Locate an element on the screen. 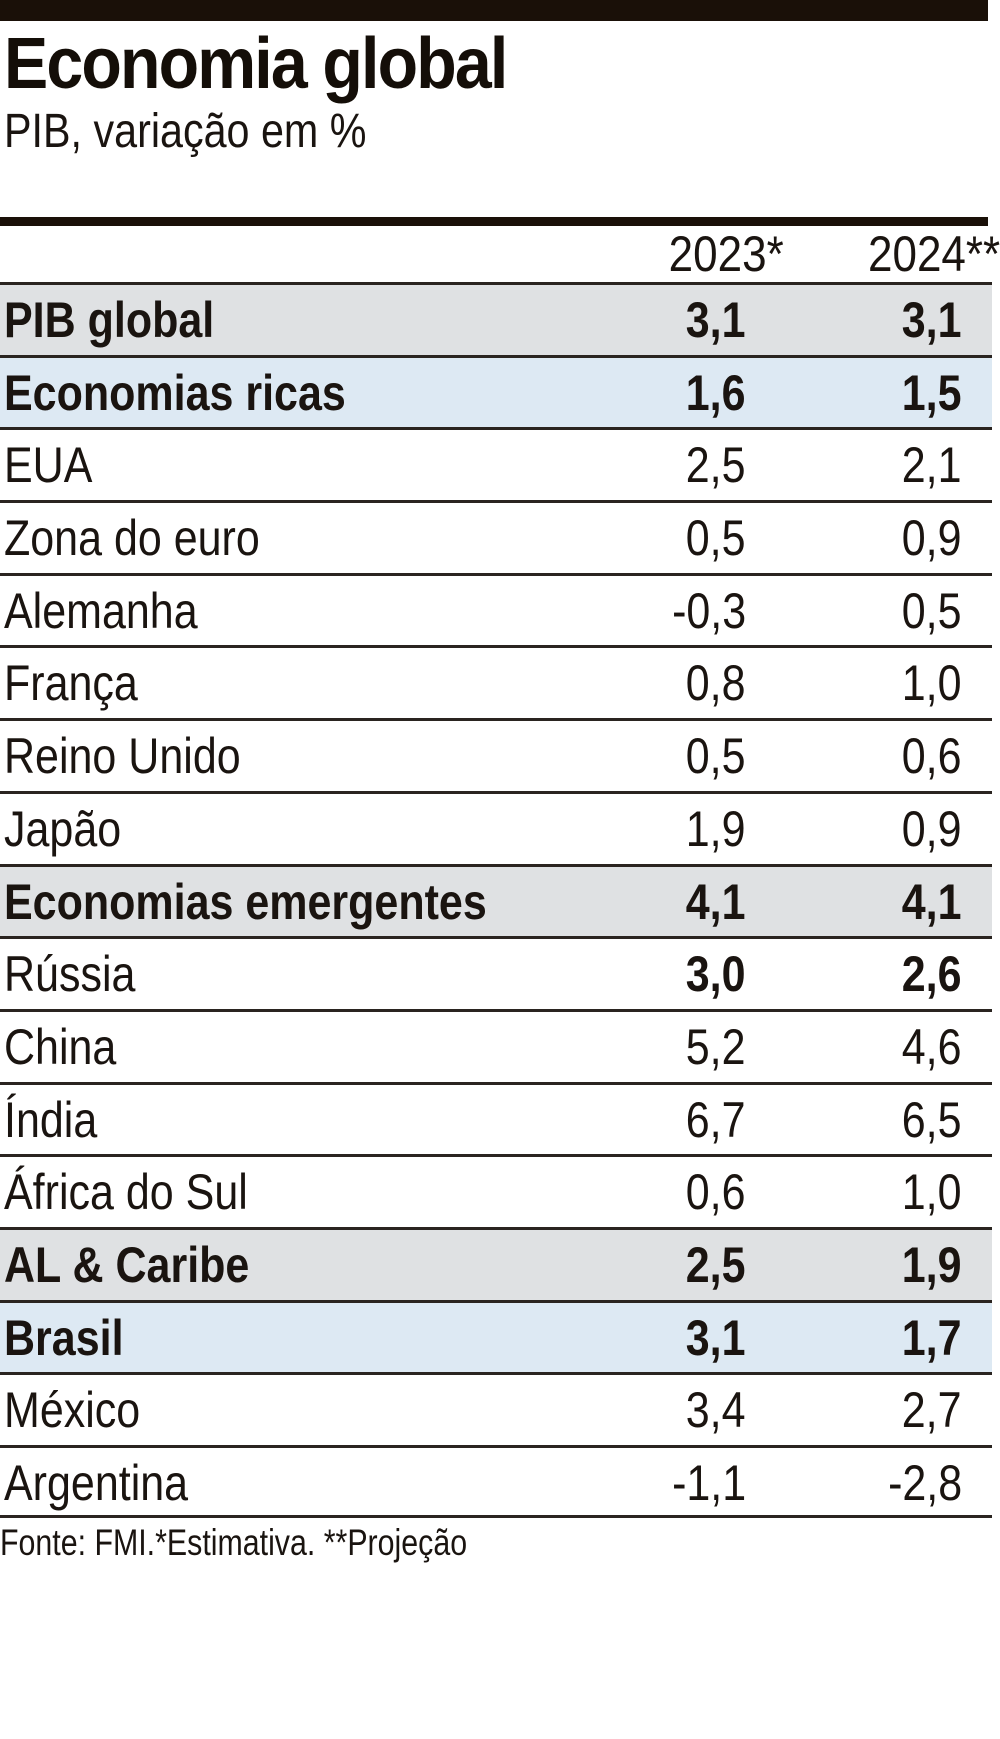 Image resolution: width=1000 pixels, height=1739 pixels. page-subtitle: PIB, variação em % is located at coordinates (185, 131).